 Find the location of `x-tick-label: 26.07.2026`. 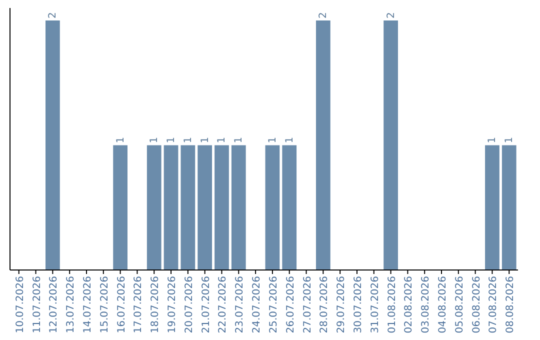

x-tick-label: 26.07.2026 is located at coordinates (290, 305).